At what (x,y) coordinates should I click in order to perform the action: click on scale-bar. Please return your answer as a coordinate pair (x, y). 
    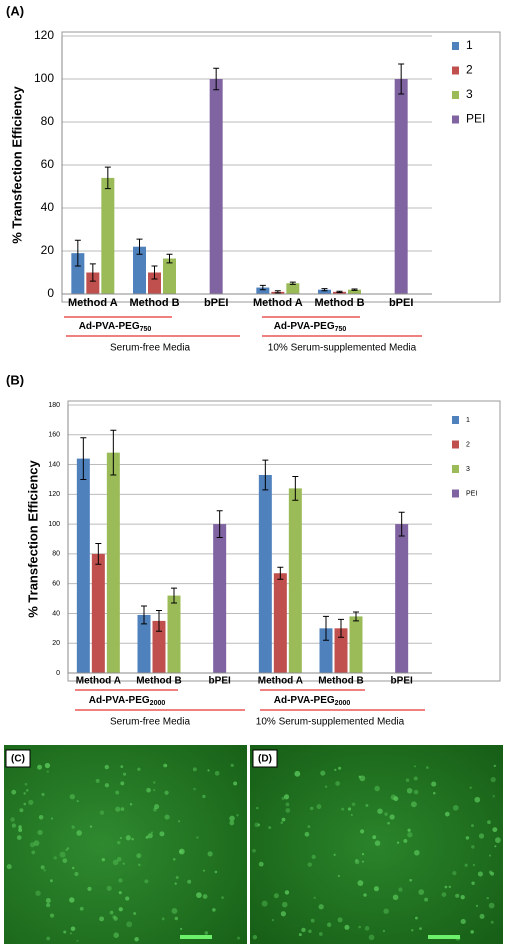
    Looking at the image, I should click on (444, 937).